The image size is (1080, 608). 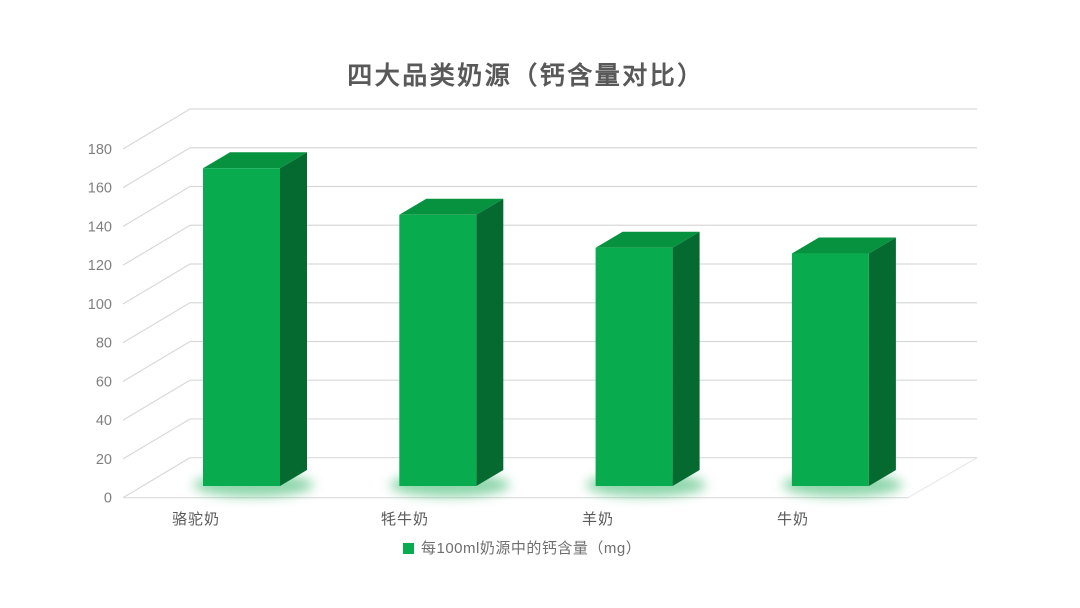 What do you see at coordinates (104, 382) in the screenshot?
I see `y-tick-label: 60` at bounding box center [104, 382].